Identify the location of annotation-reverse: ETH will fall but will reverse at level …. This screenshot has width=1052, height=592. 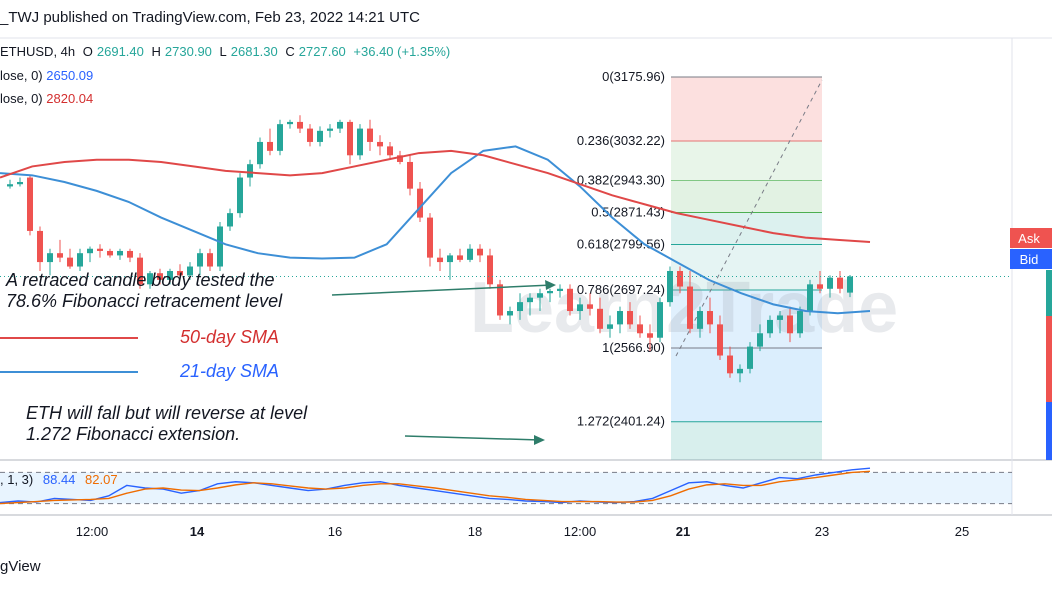
(167, 423).